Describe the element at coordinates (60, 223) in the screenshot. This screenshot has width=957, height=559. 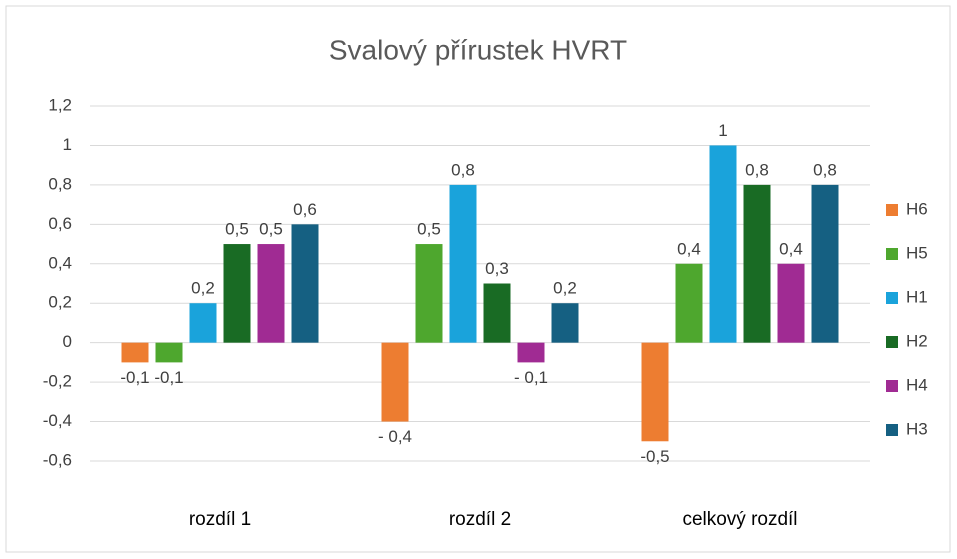
I see `y-tick-label: 0,6` at that location.